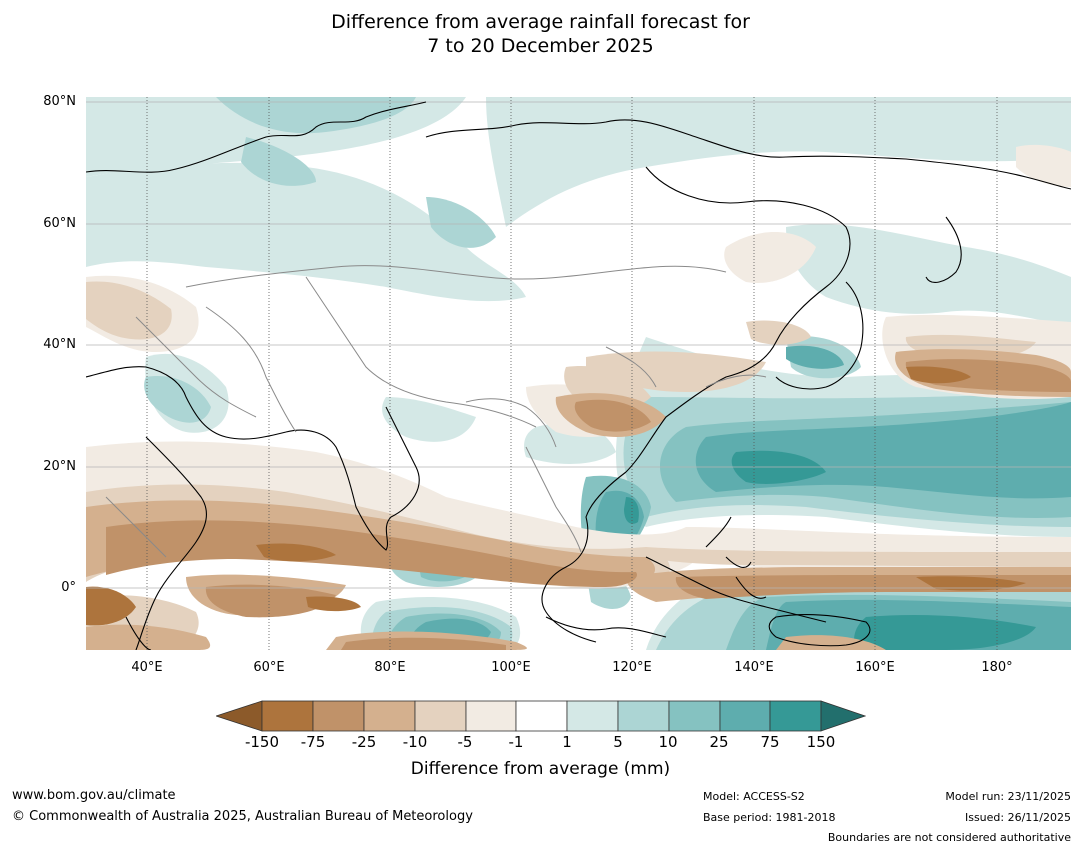  Describe the element at coordinates (262, 742) in the screenshot. I see `colorbar-tick: -150` at that location.